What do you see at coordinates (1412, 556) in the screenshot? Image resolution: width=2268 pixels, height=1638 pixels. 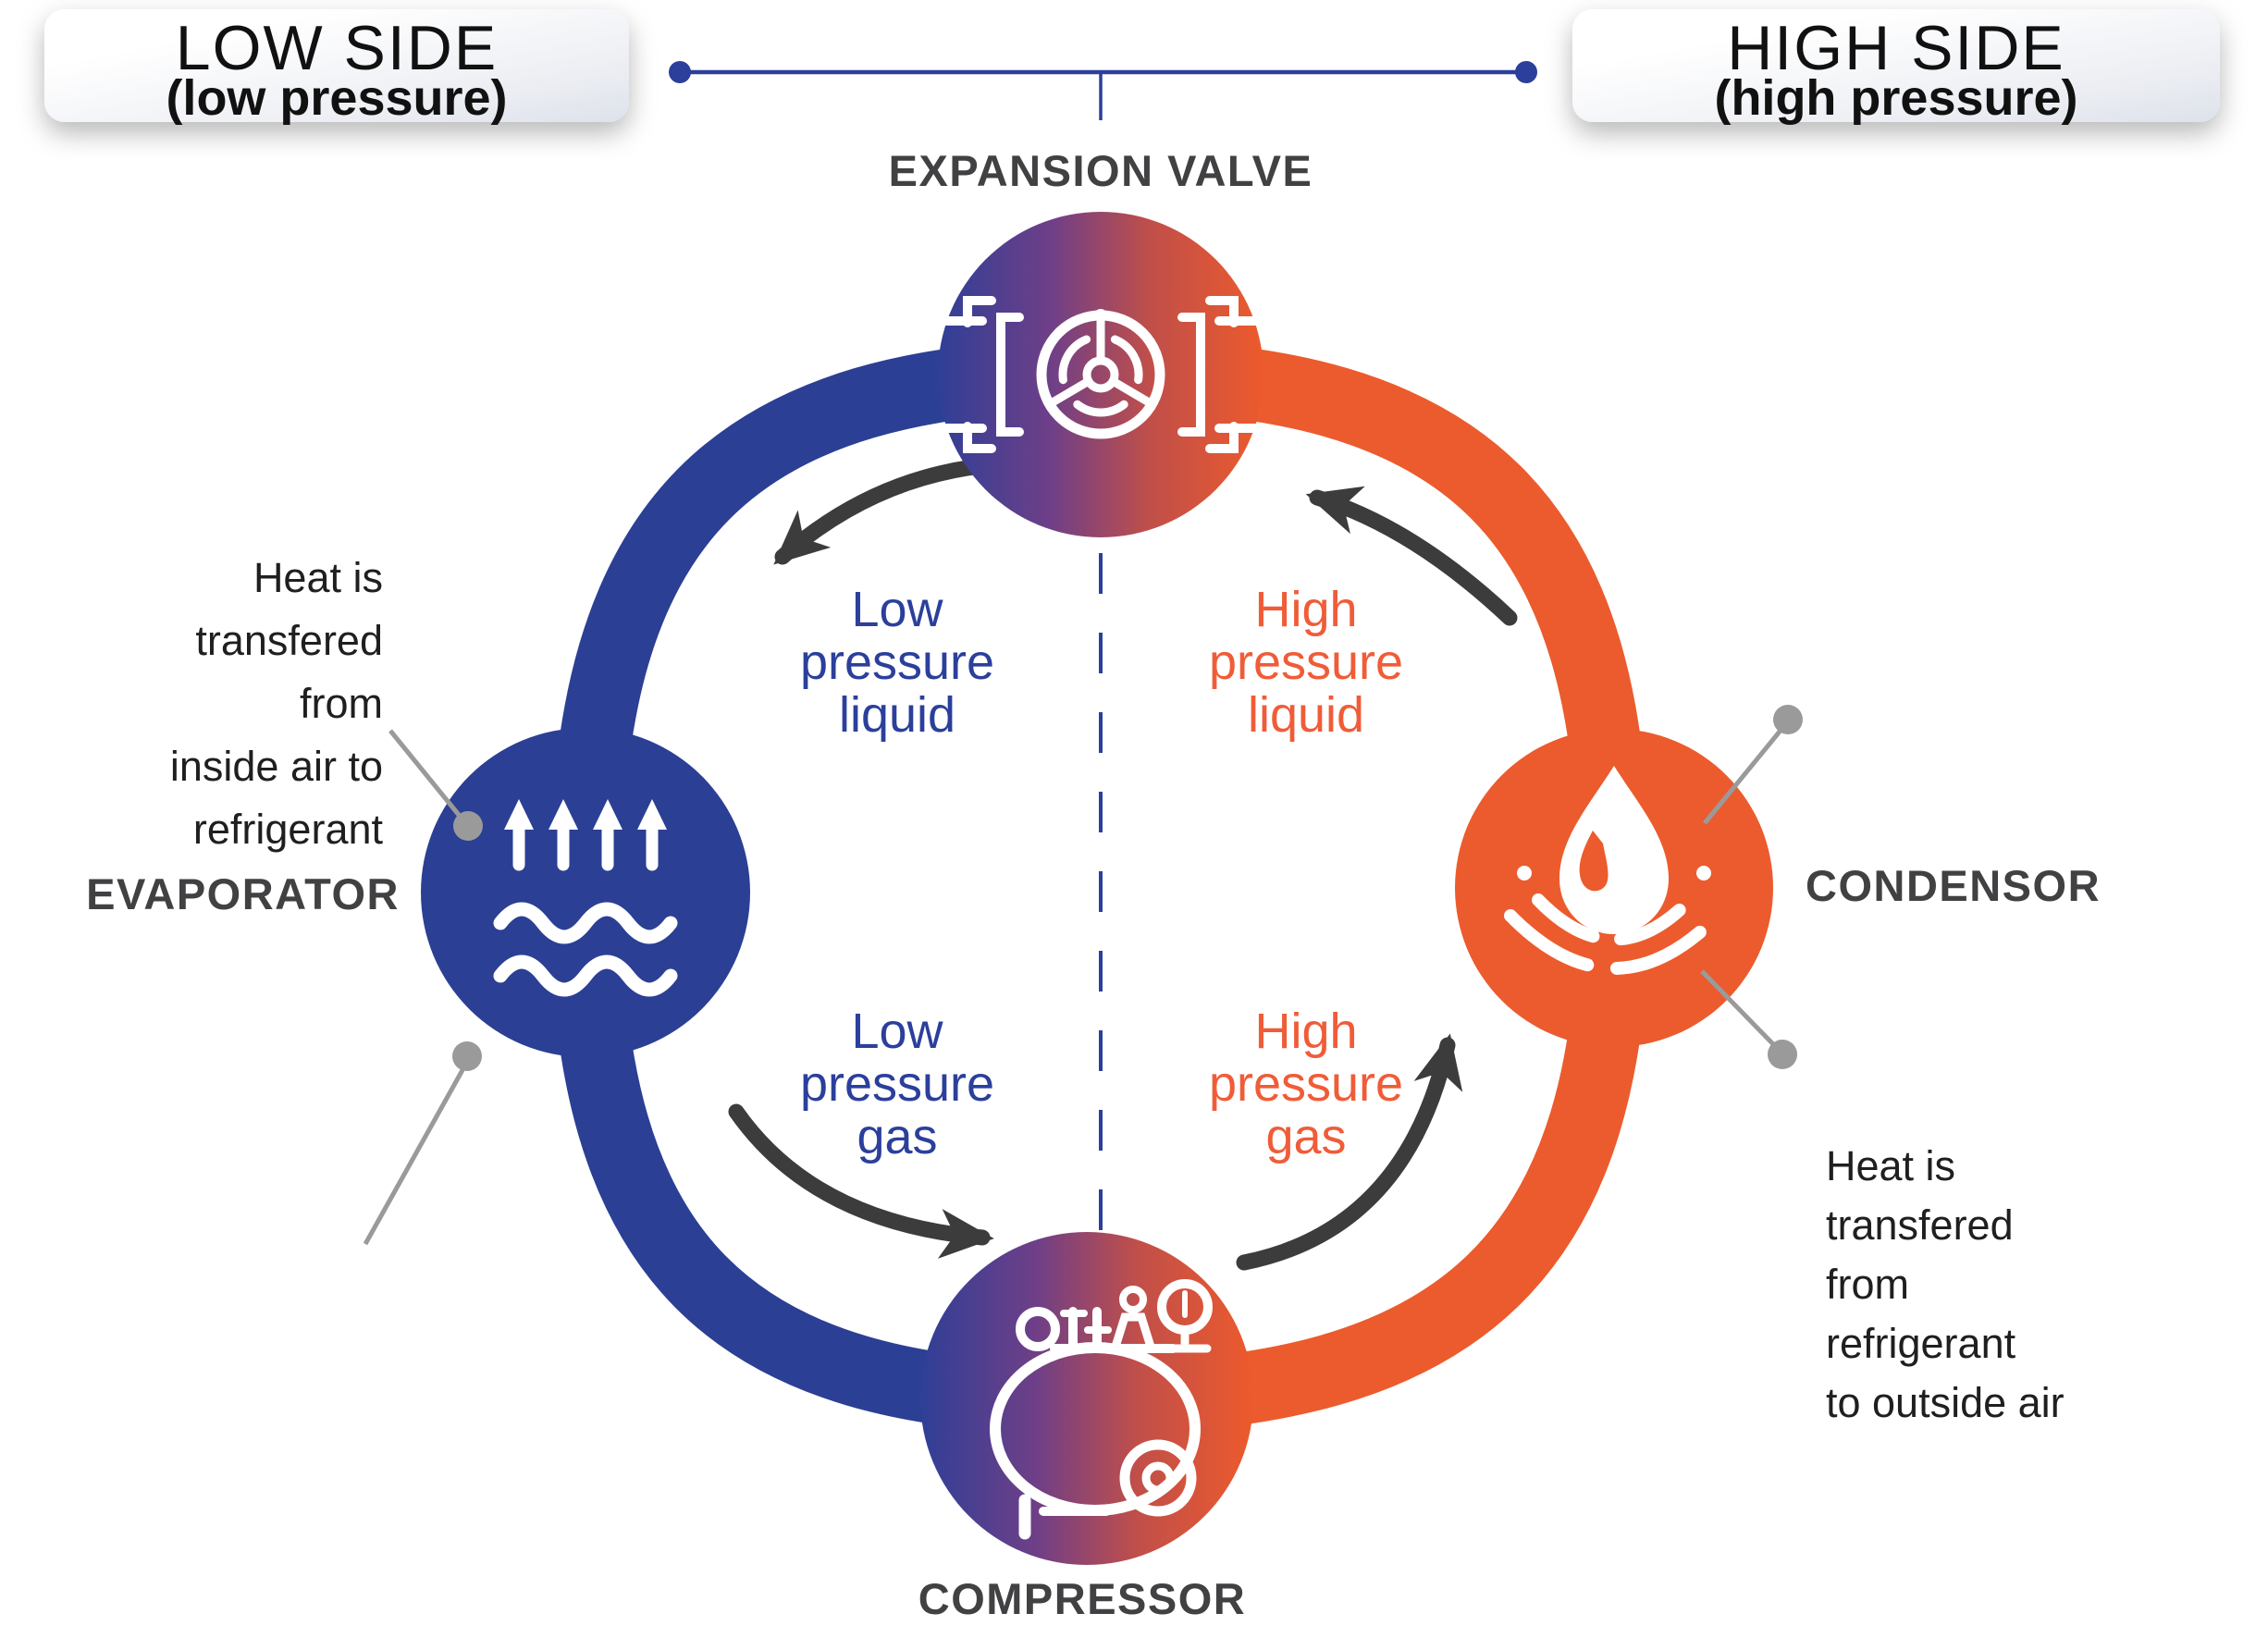 I see `arrow-condensor-to-valve` at bounding box center [1412, 556].